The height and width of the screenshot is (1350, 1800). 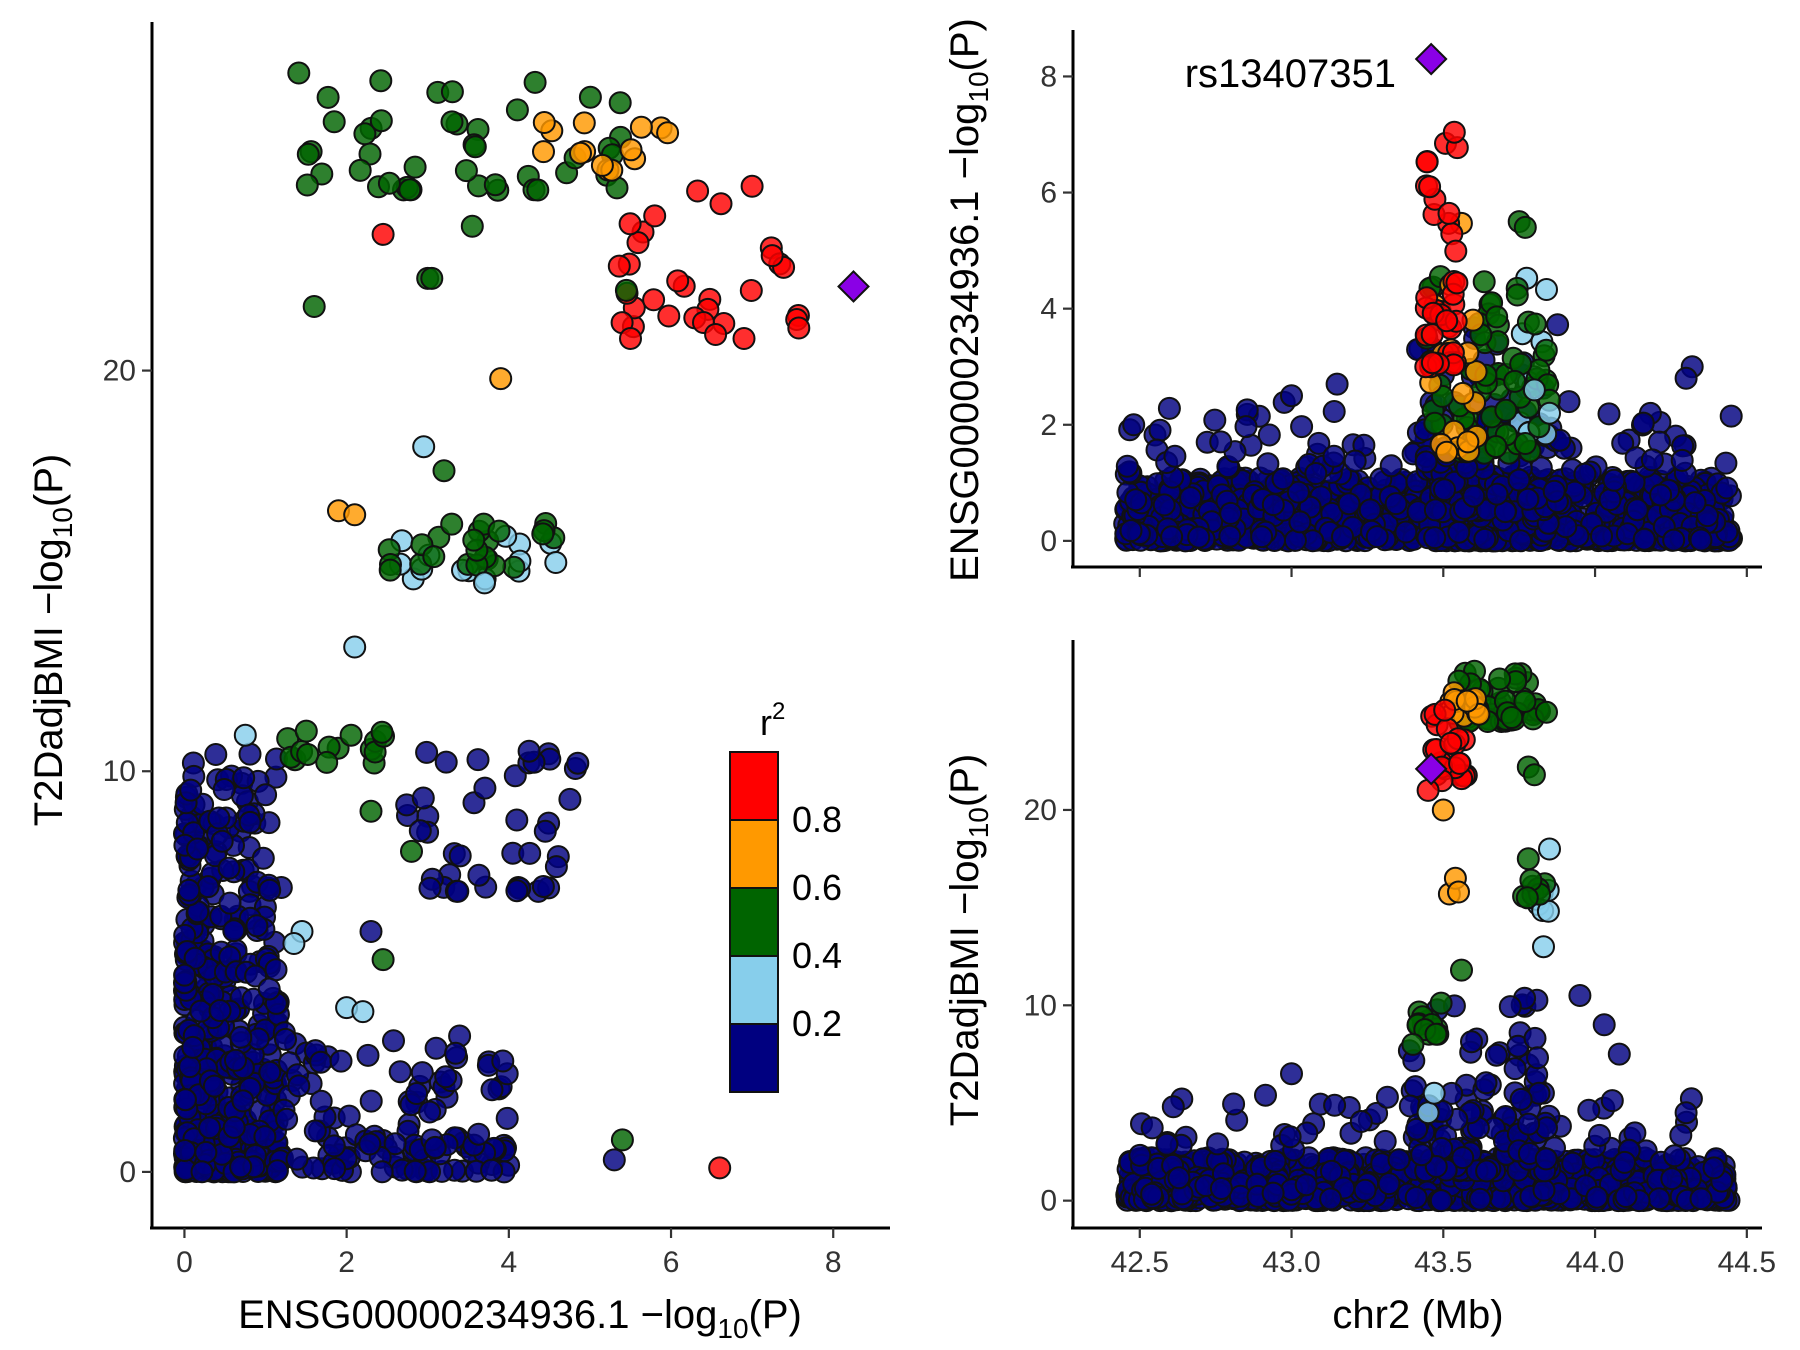 I want to click on r2-legend: r2 0.8 0.6 0.4 0.2, so click(x=785, y=895).